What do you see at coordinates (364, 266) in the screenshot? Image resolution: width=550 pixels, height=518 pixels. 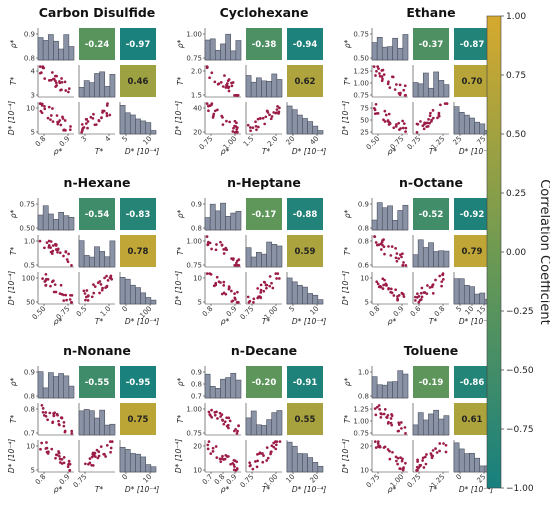 I see `y-tick-label: 0.6` at bounding box center [364, 266].